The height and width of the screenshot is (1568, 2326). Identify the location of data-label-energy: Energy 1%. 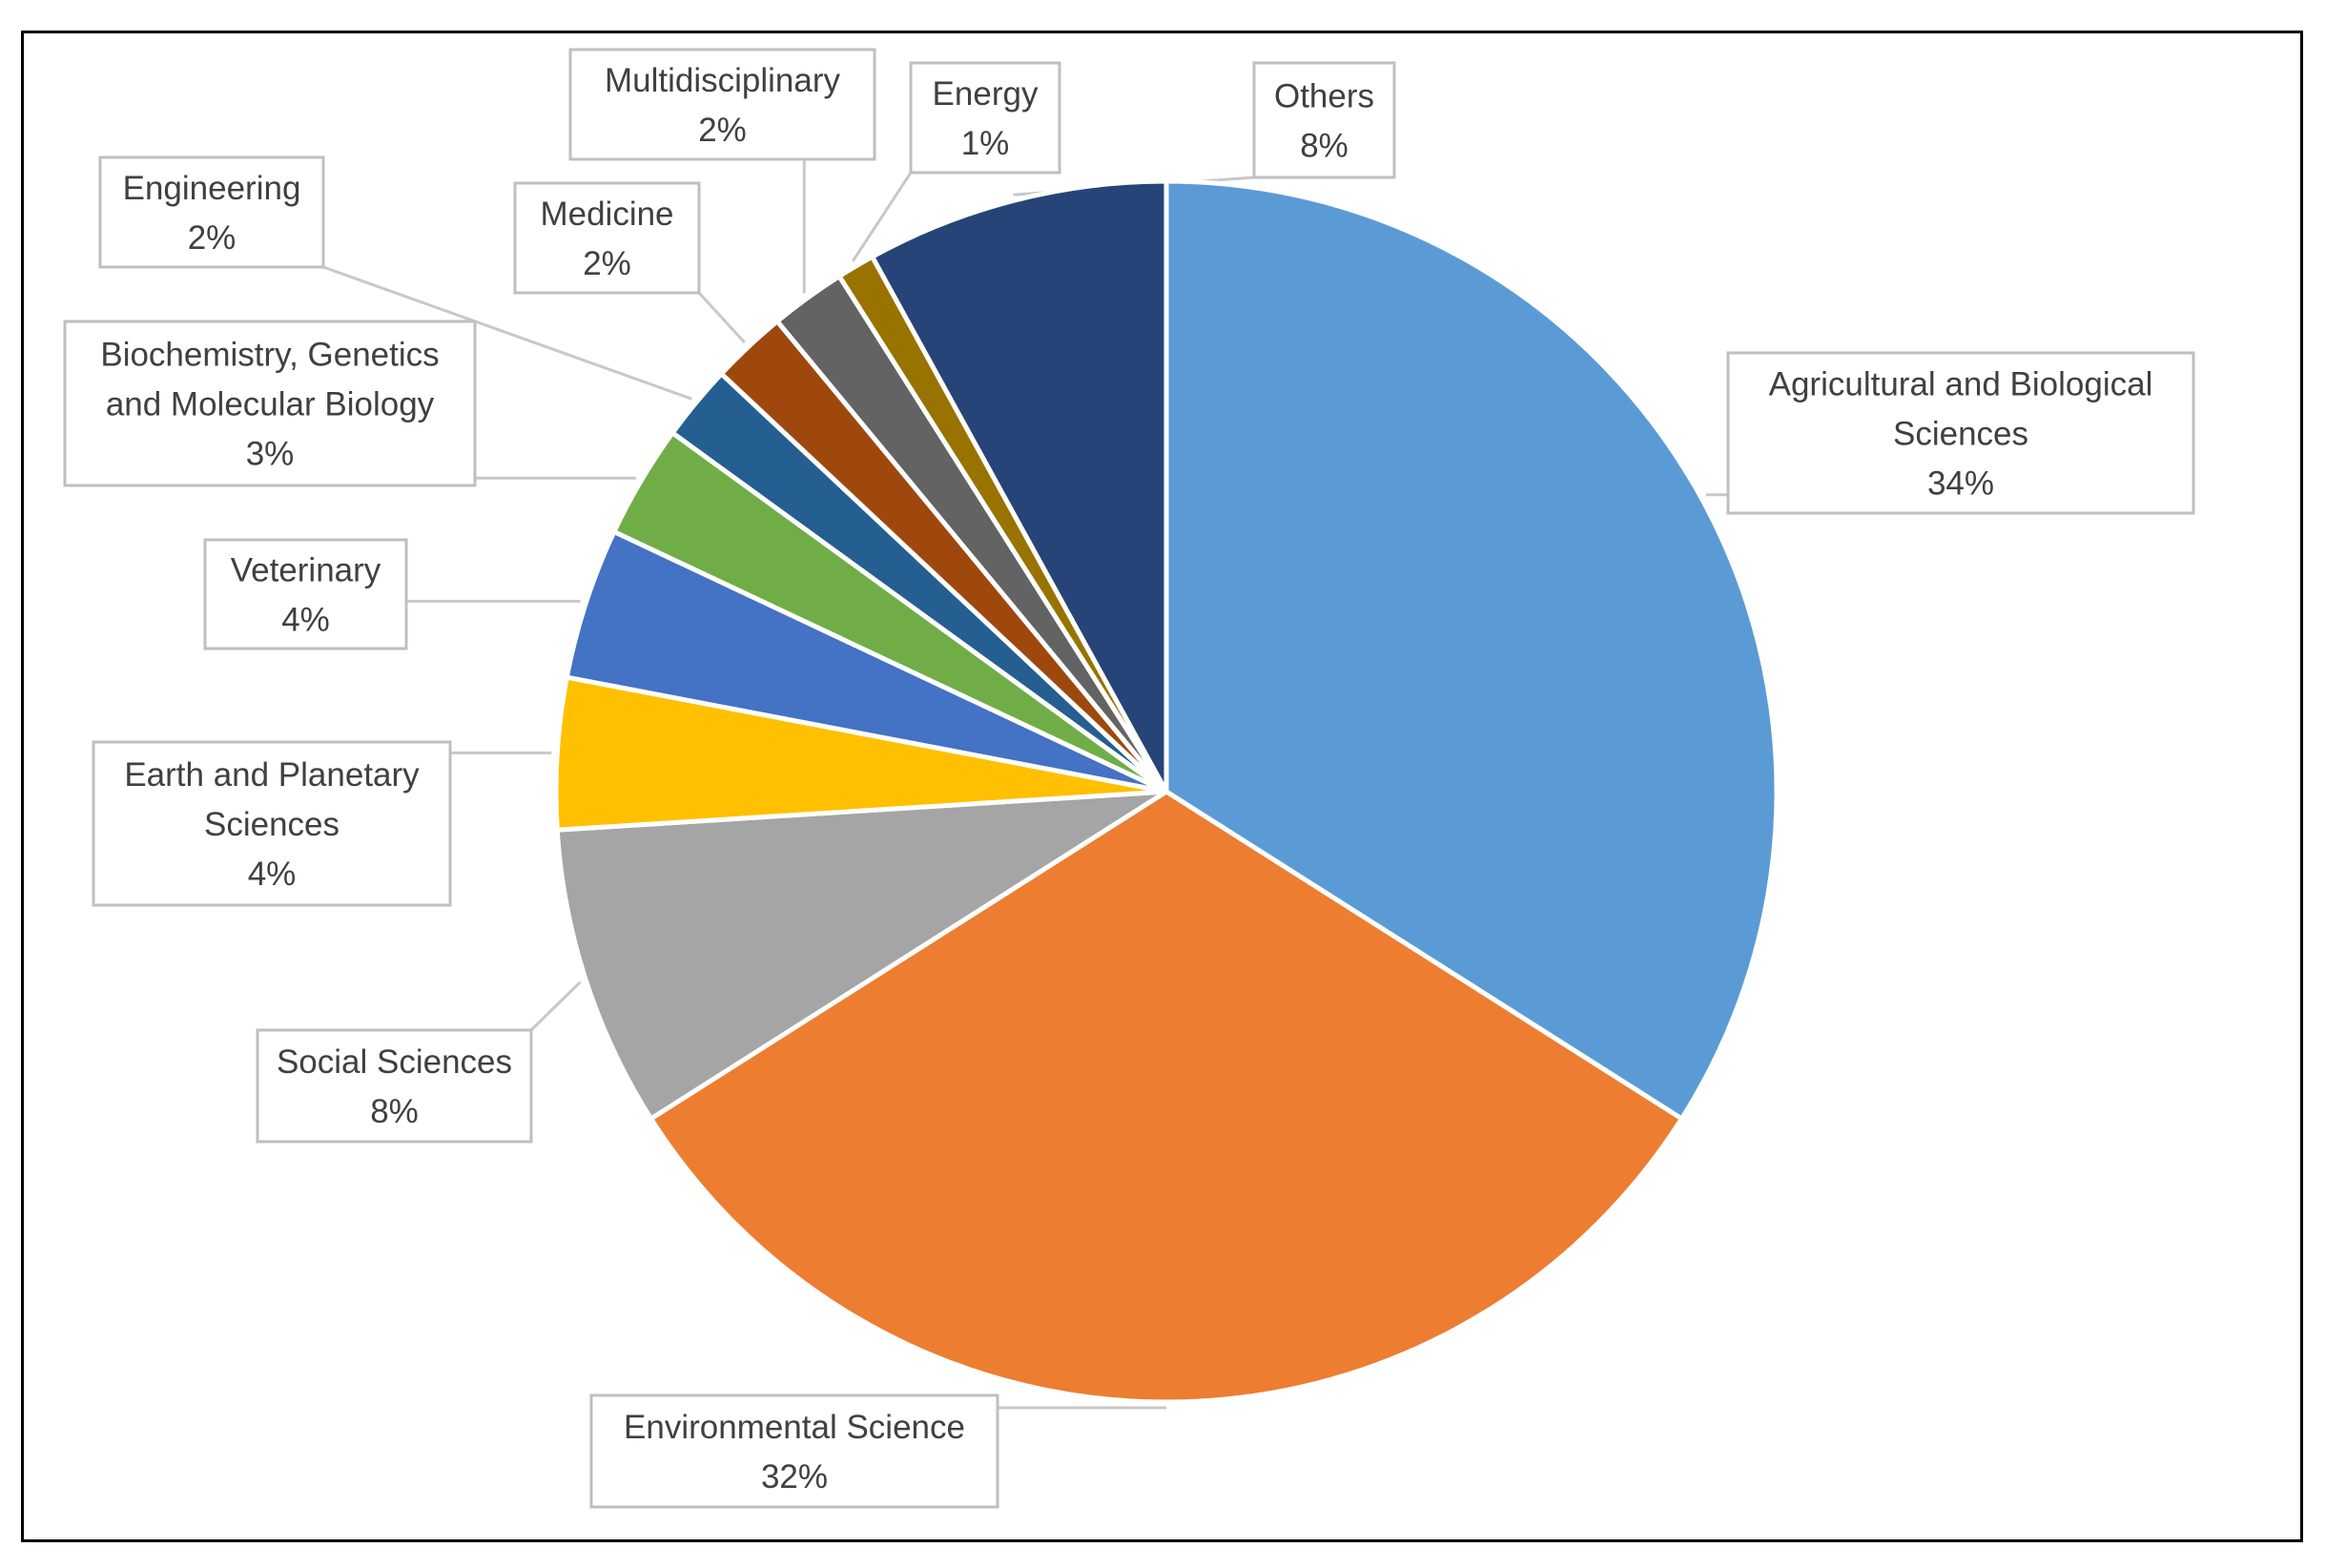
(985, 118).